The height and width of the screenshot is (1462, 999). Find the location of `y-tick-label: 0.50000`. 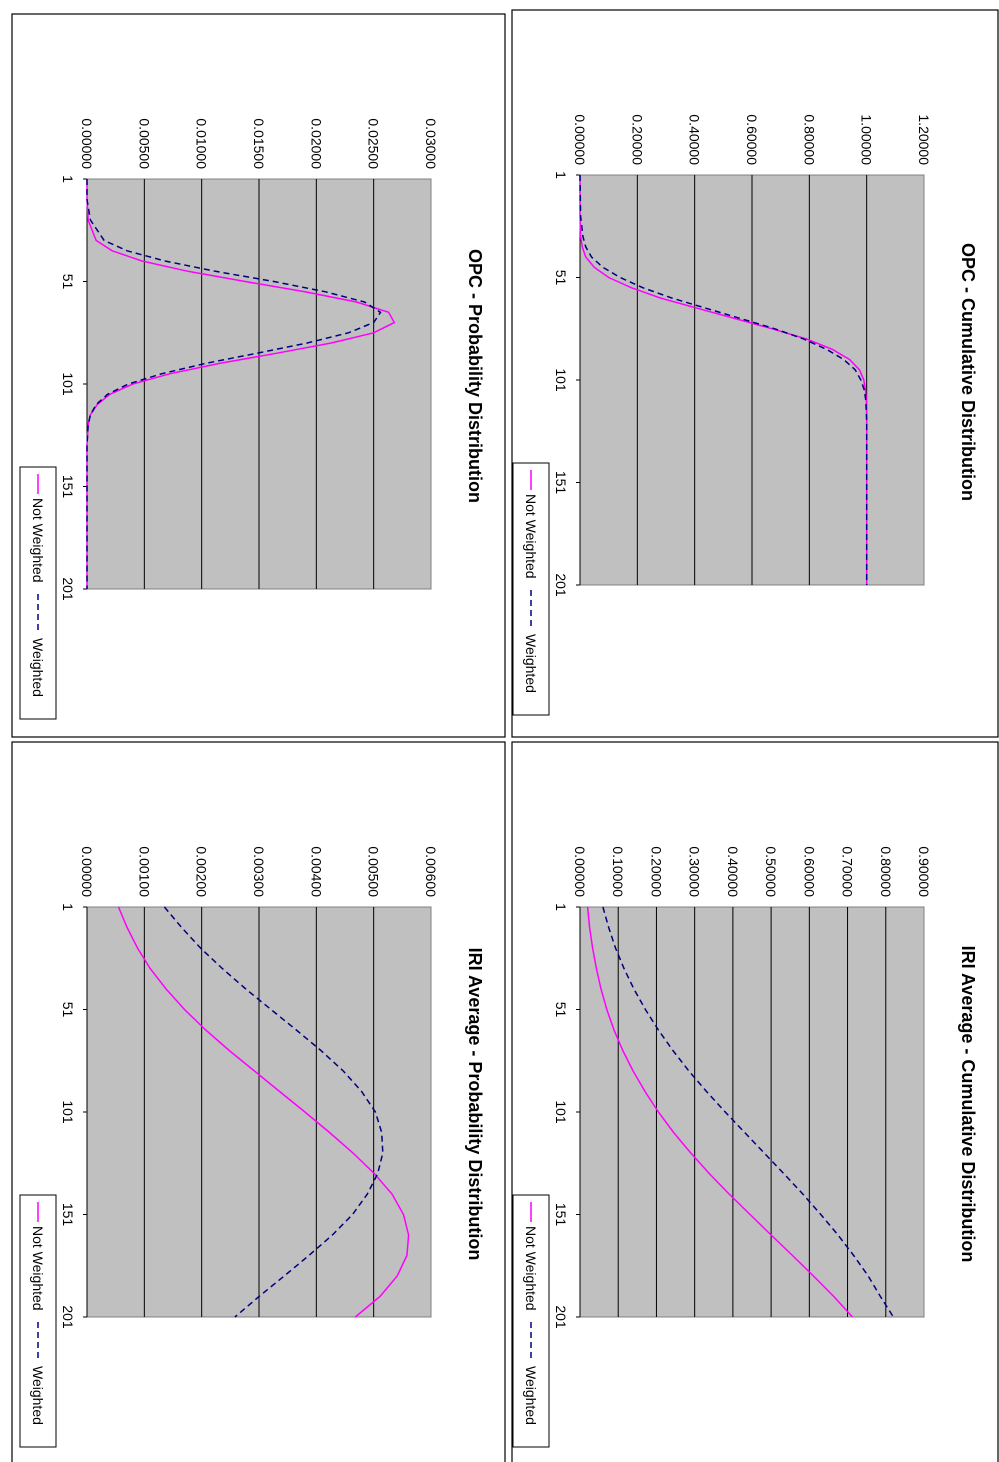

y-tick-label: 0.50000 is located at coordinates (771, 871).